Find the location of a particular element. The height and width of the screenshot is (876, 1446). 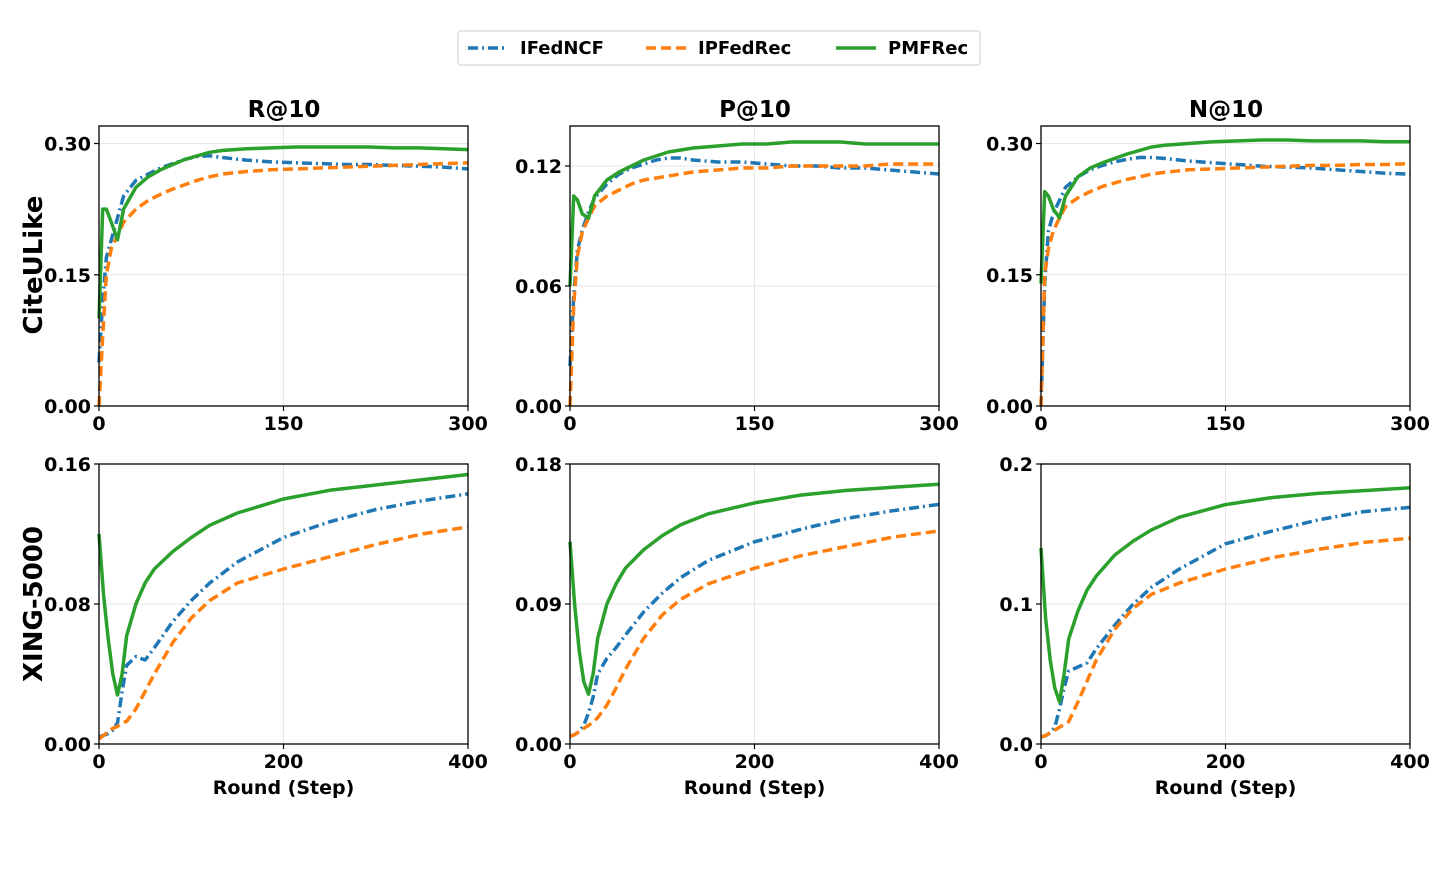

column-title-r10: R@10 is located at coordinates (284, 110).